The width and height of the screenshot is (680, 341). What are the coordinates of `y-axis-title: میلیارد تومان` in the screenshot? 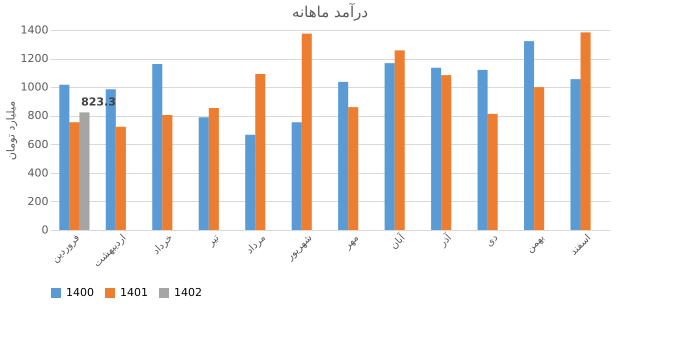 It's located at (11, 130).